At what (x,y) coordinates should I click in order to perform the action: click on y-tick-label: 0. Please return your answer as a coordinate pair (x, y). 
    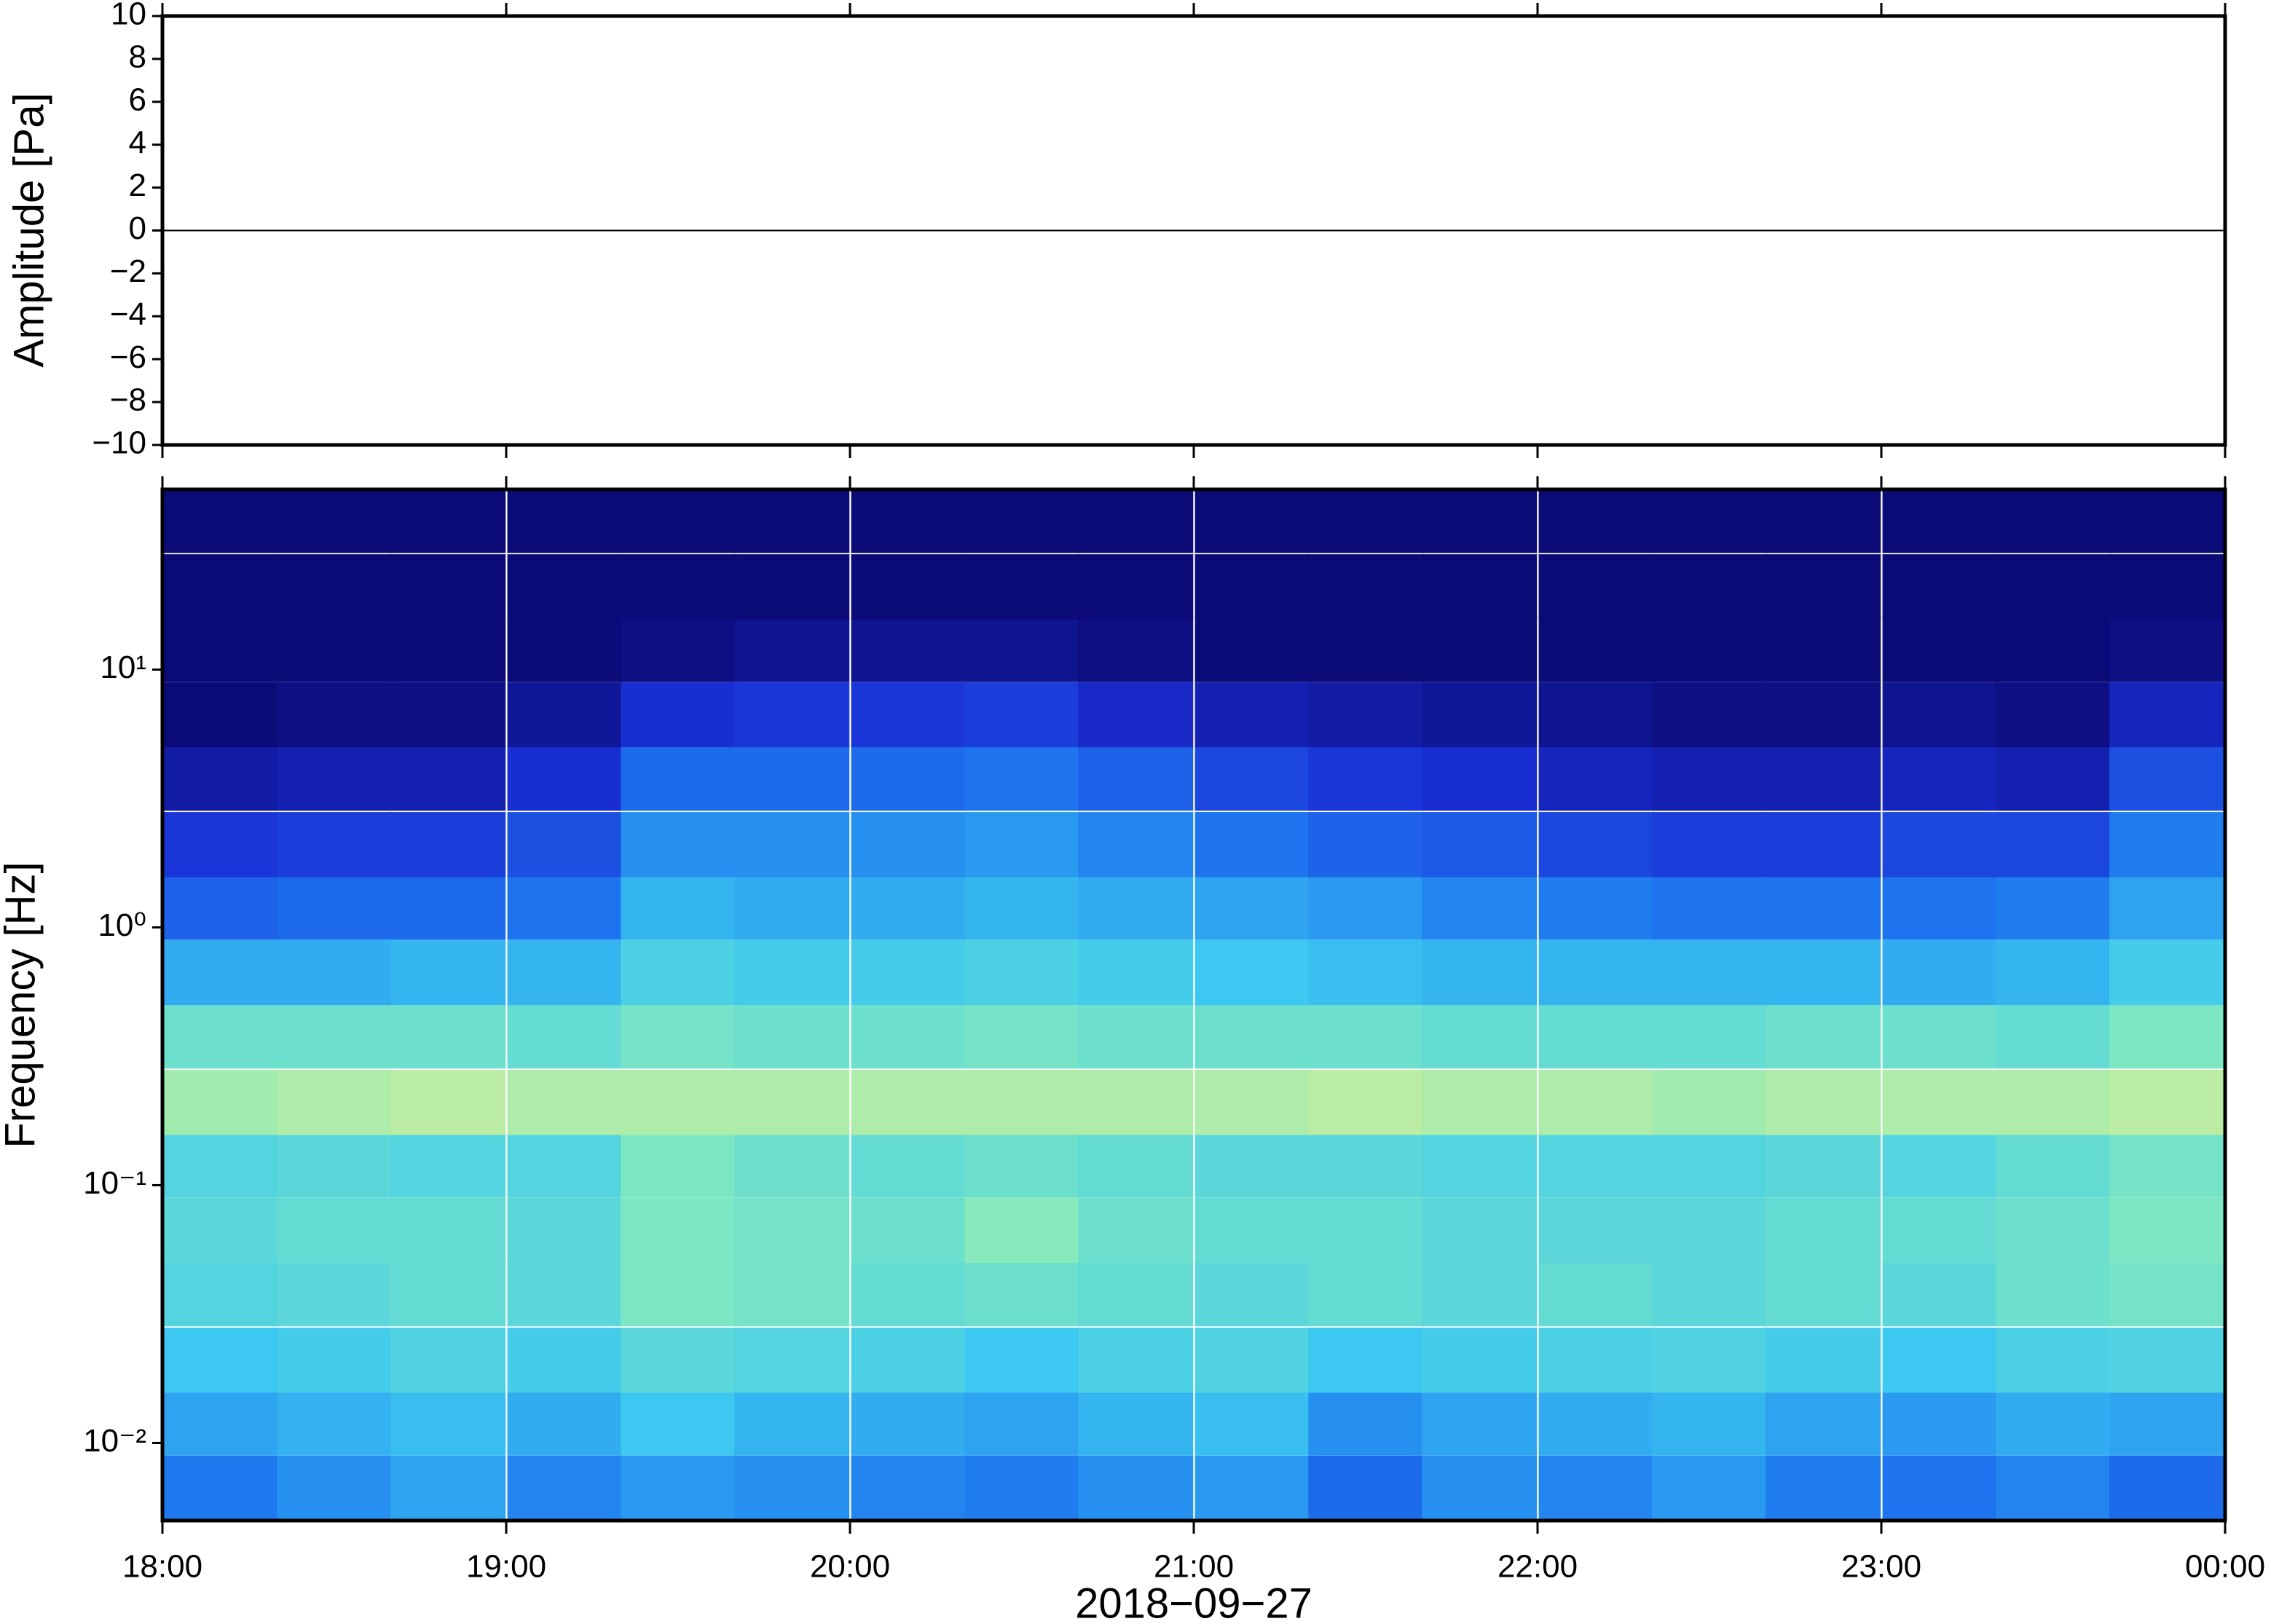
    Looking at the image, I should click on (137, 228).